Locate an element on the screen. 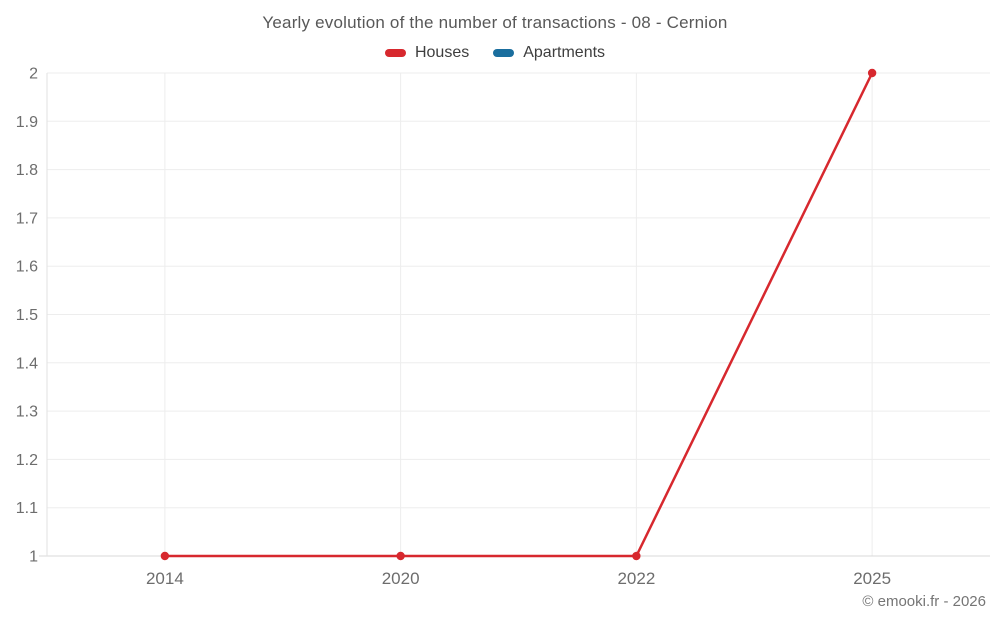  y-axis-tick-label: 1.6 is located at coordinates (27, 267).